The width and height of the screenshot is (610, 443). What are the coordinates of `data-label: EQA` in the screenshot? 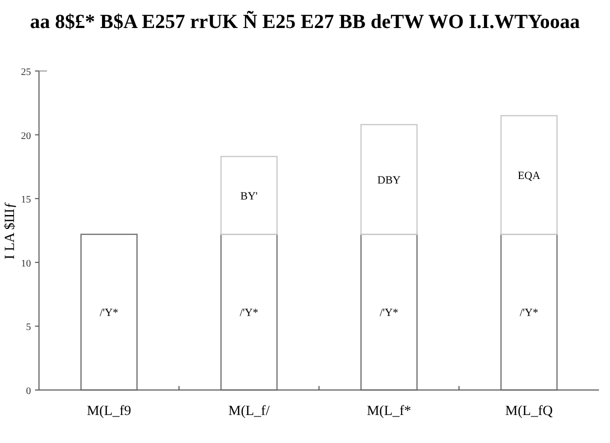 It's located at (529, 176).